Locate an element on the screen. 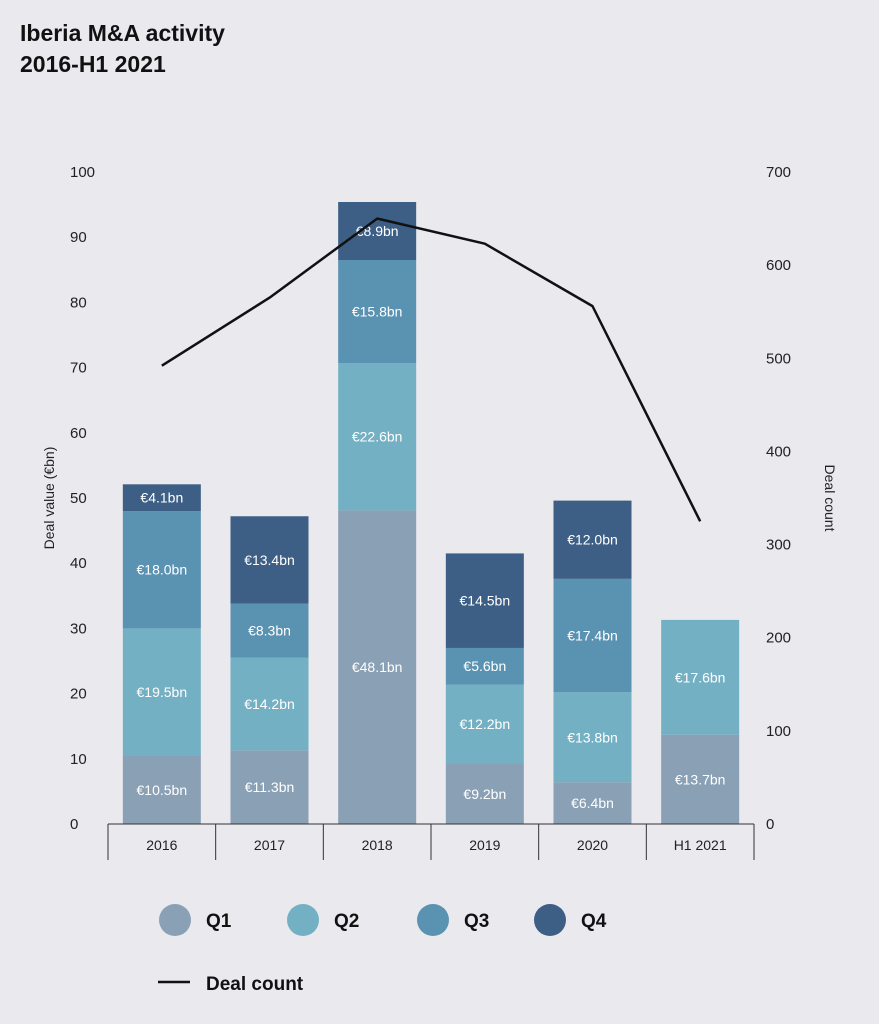 This screenshot has width=879, height=1024. bar-value-label: €18.0bn is located at coordinates (162, 570).